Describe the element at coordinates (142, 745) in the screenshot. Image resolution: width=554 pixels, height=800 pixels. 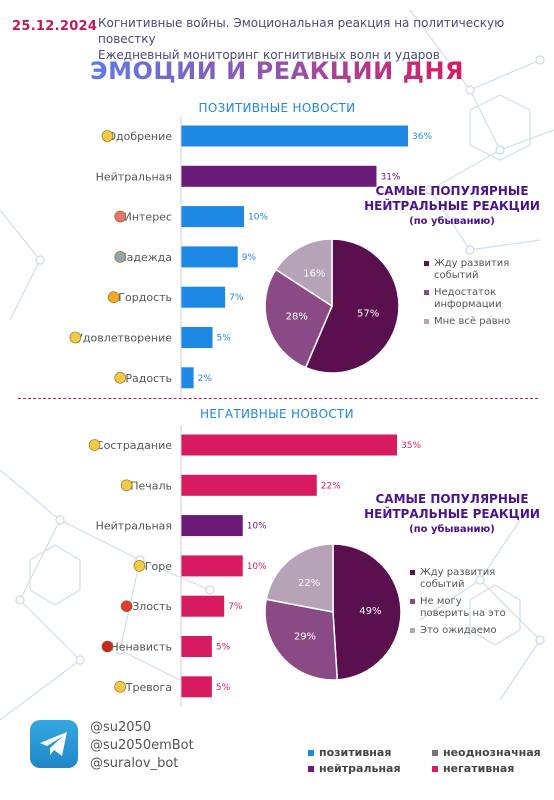
I see `handle-link: @su2050emBot` at that location.